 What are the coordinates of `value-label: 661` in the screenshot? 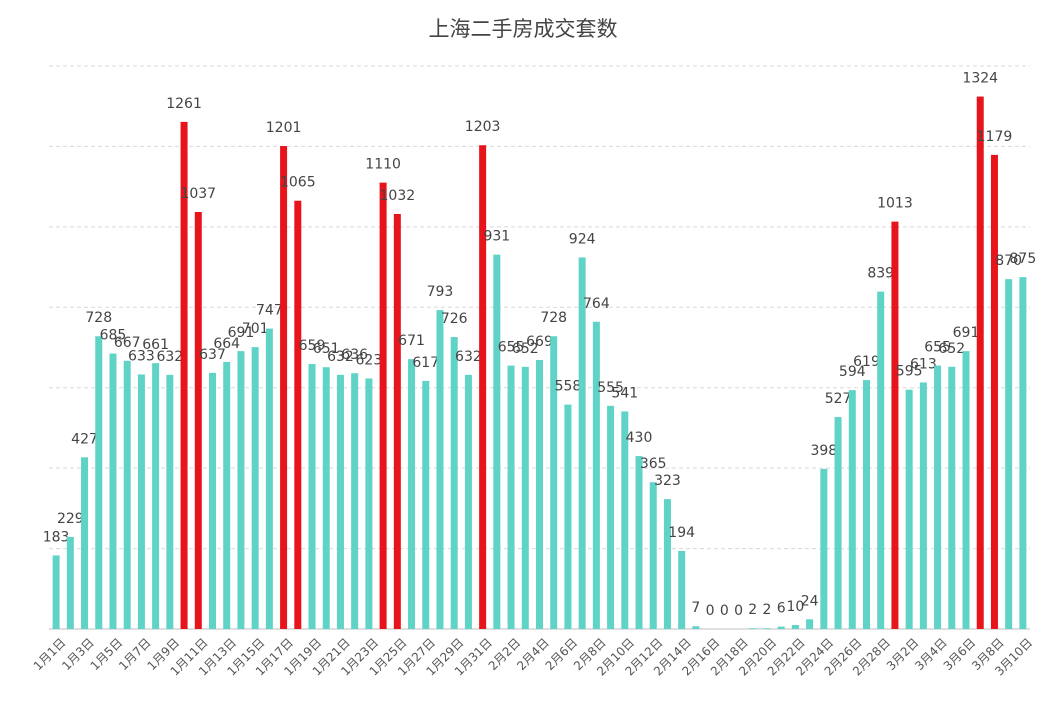 It's located at (155, 345).